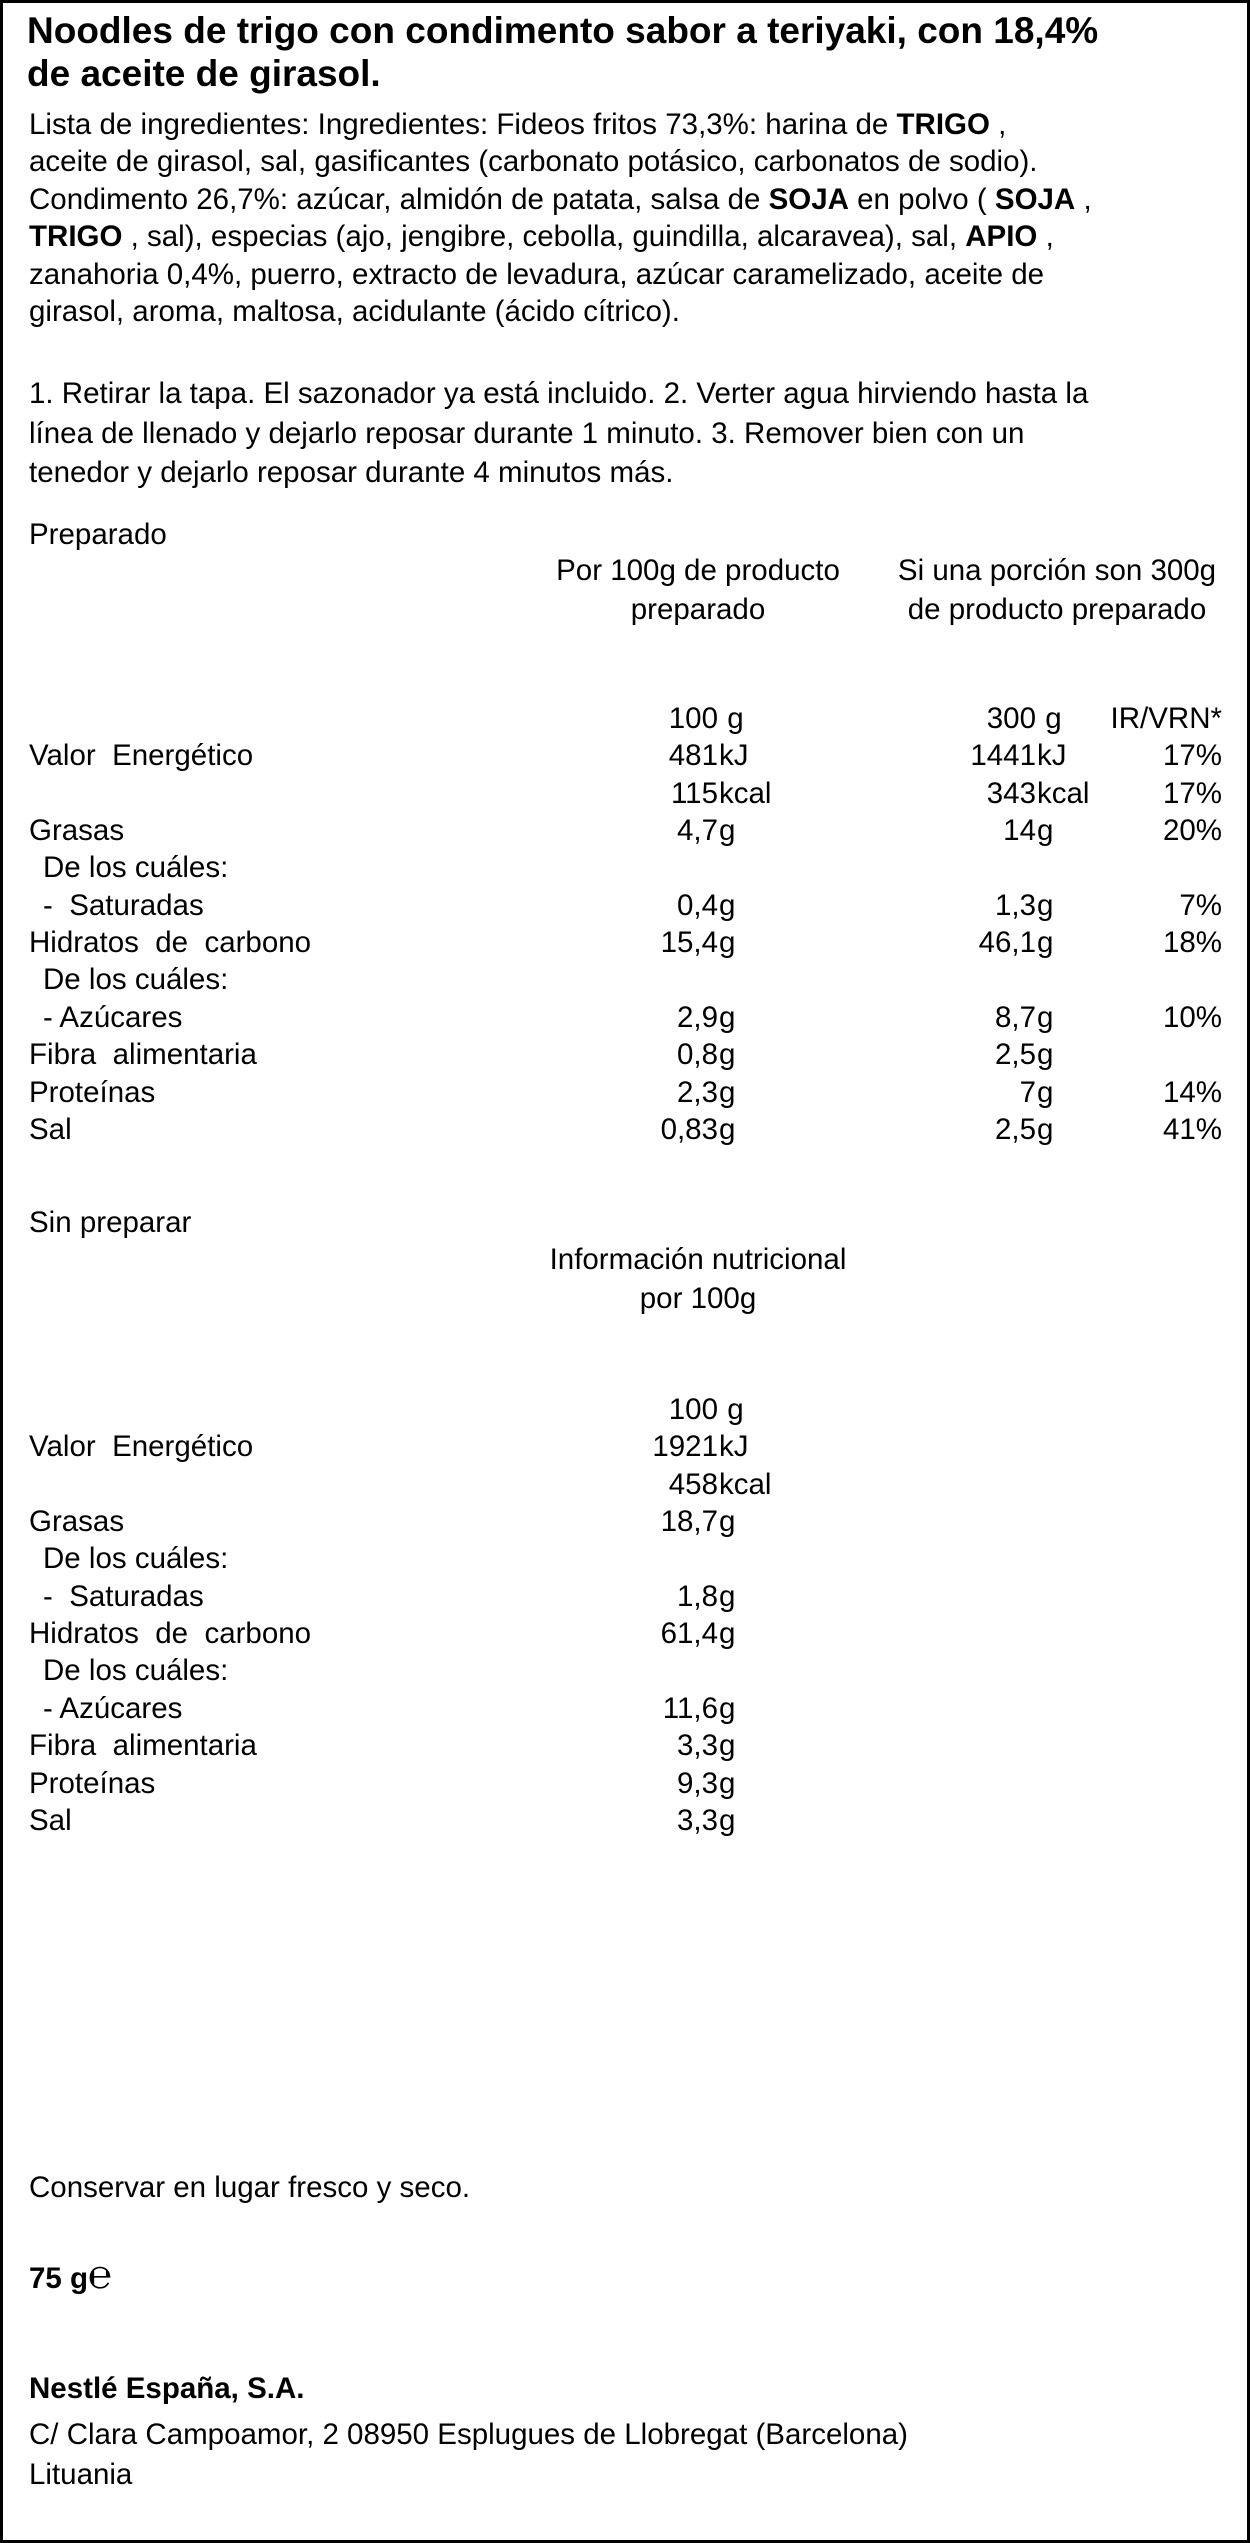  What do you see at coordinates (698, 1279) in the screenshot?
I see `unprepared-header-per-100g: Información nutricional por 100g` at bounding box center [698, 1279].